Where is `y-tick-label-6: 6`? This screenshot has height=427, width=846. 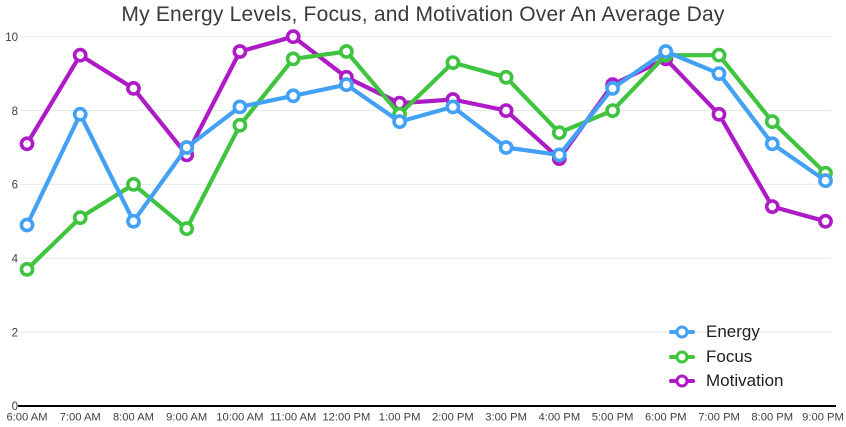
y-tick-label-6: 6 is located at coordinates (15, 186).